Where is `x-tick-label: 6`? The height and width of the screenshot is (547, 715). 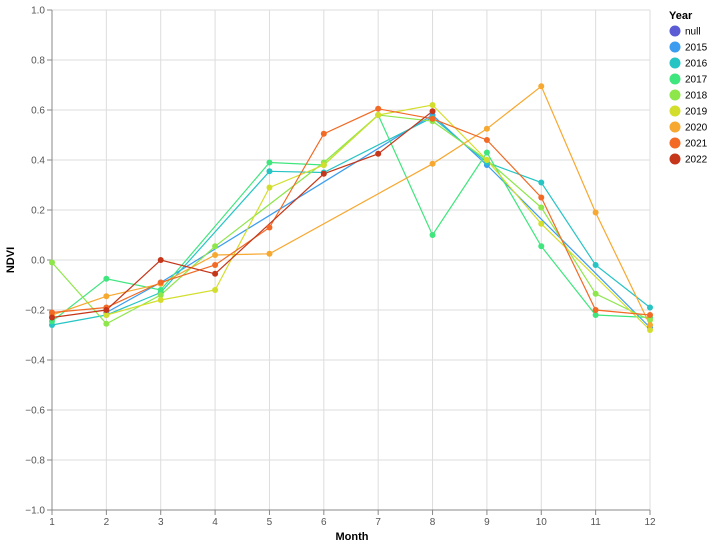
x-tick-label: 6 is located at coordinates (324, 522).